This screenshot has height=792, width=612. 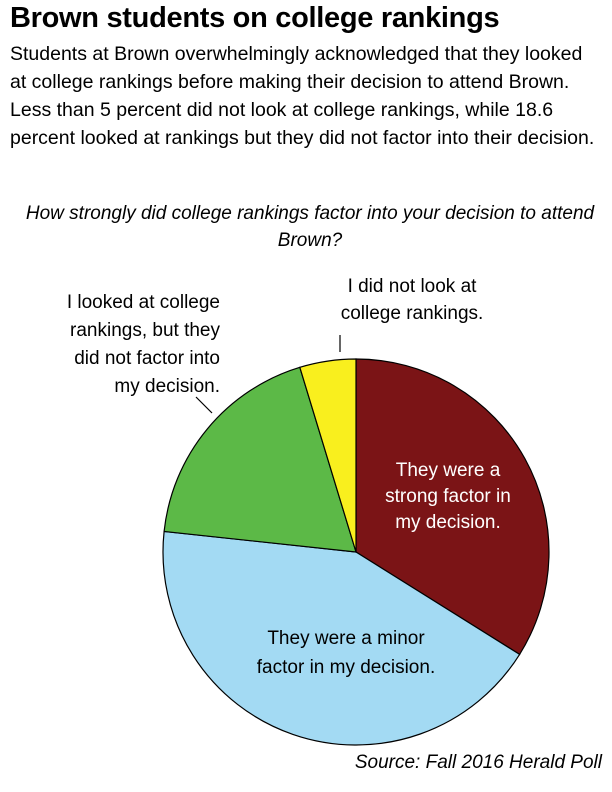 What do you see at coordinates (346, 667) in the screenshot?
I see `slice-label-line: factor in my decision.` at bounding box center [346, 667].